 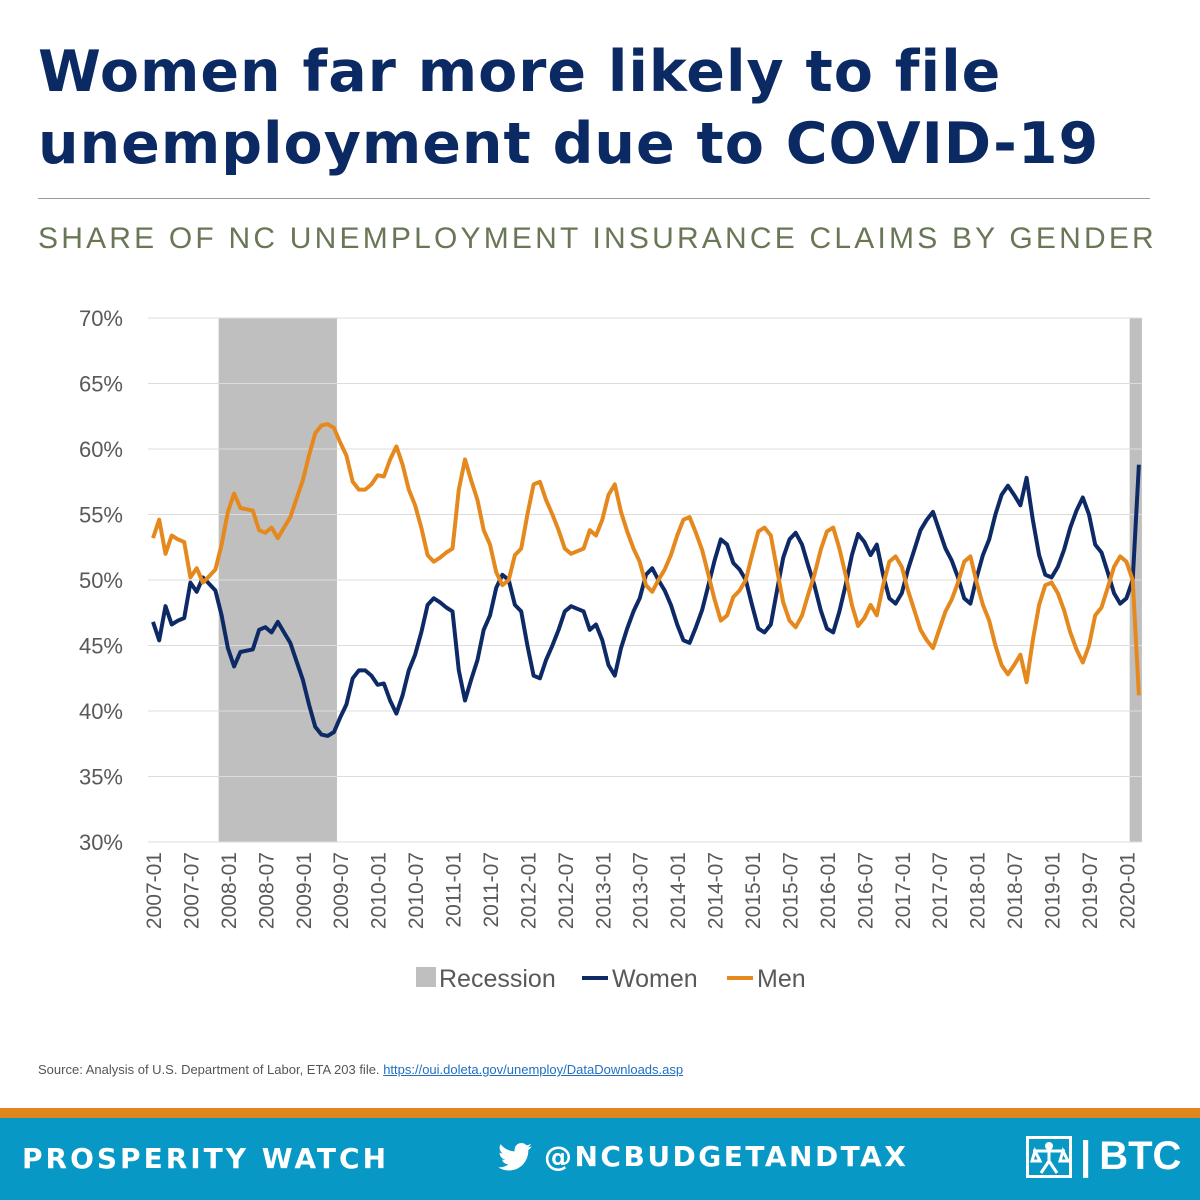 What do you see at coordinates (603, 890) in the screenshot?
I see `x-tick-label: 2013-01` at bounding box center [603, 890].